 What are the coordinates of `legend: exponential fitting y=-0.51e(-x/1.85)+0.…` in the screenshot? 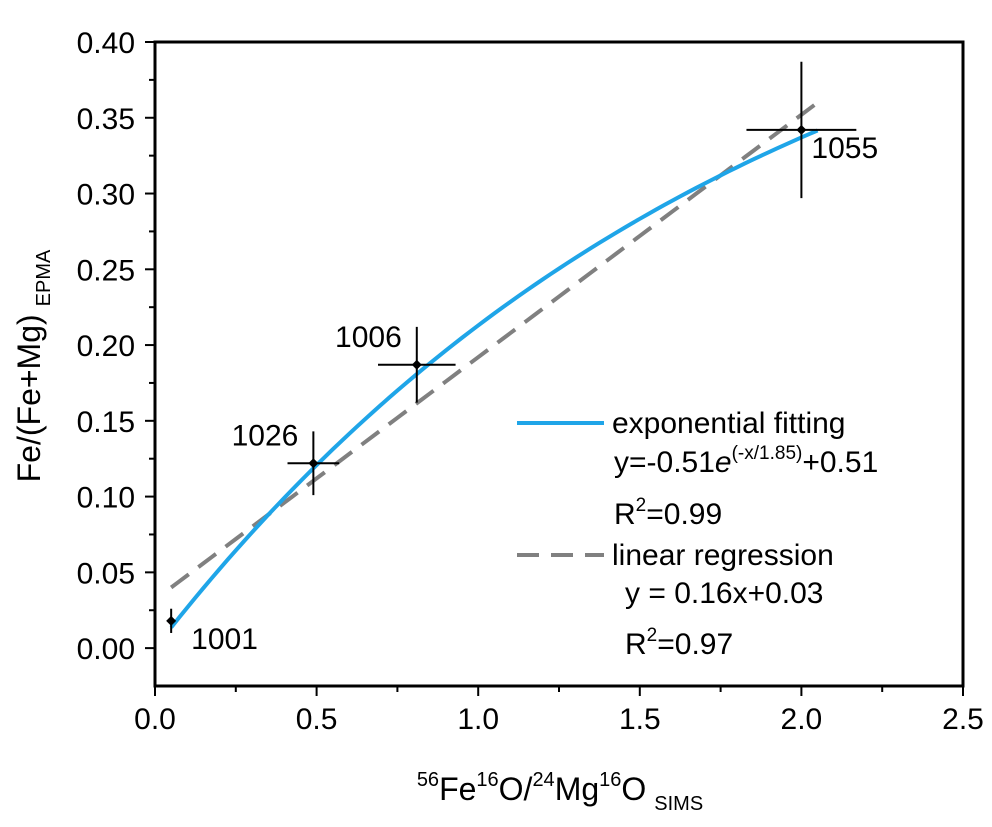 It's located at (697, 534).